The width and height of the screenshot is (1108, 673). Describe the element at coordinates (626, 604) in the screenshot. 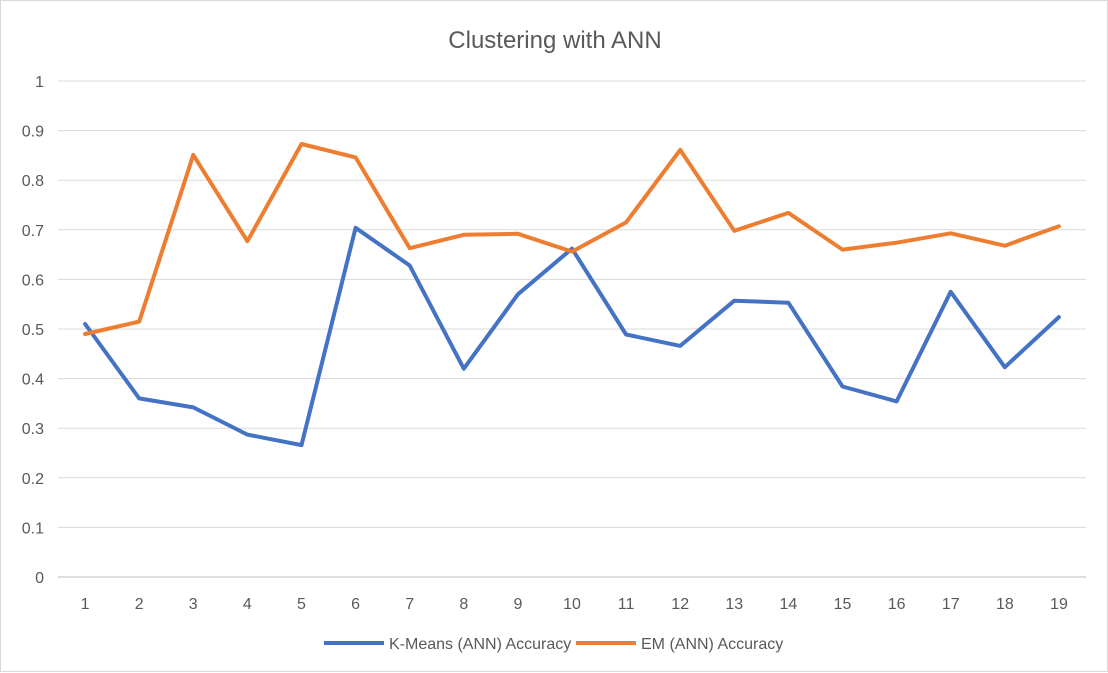

I see `x-tick-label: 11` at that location.